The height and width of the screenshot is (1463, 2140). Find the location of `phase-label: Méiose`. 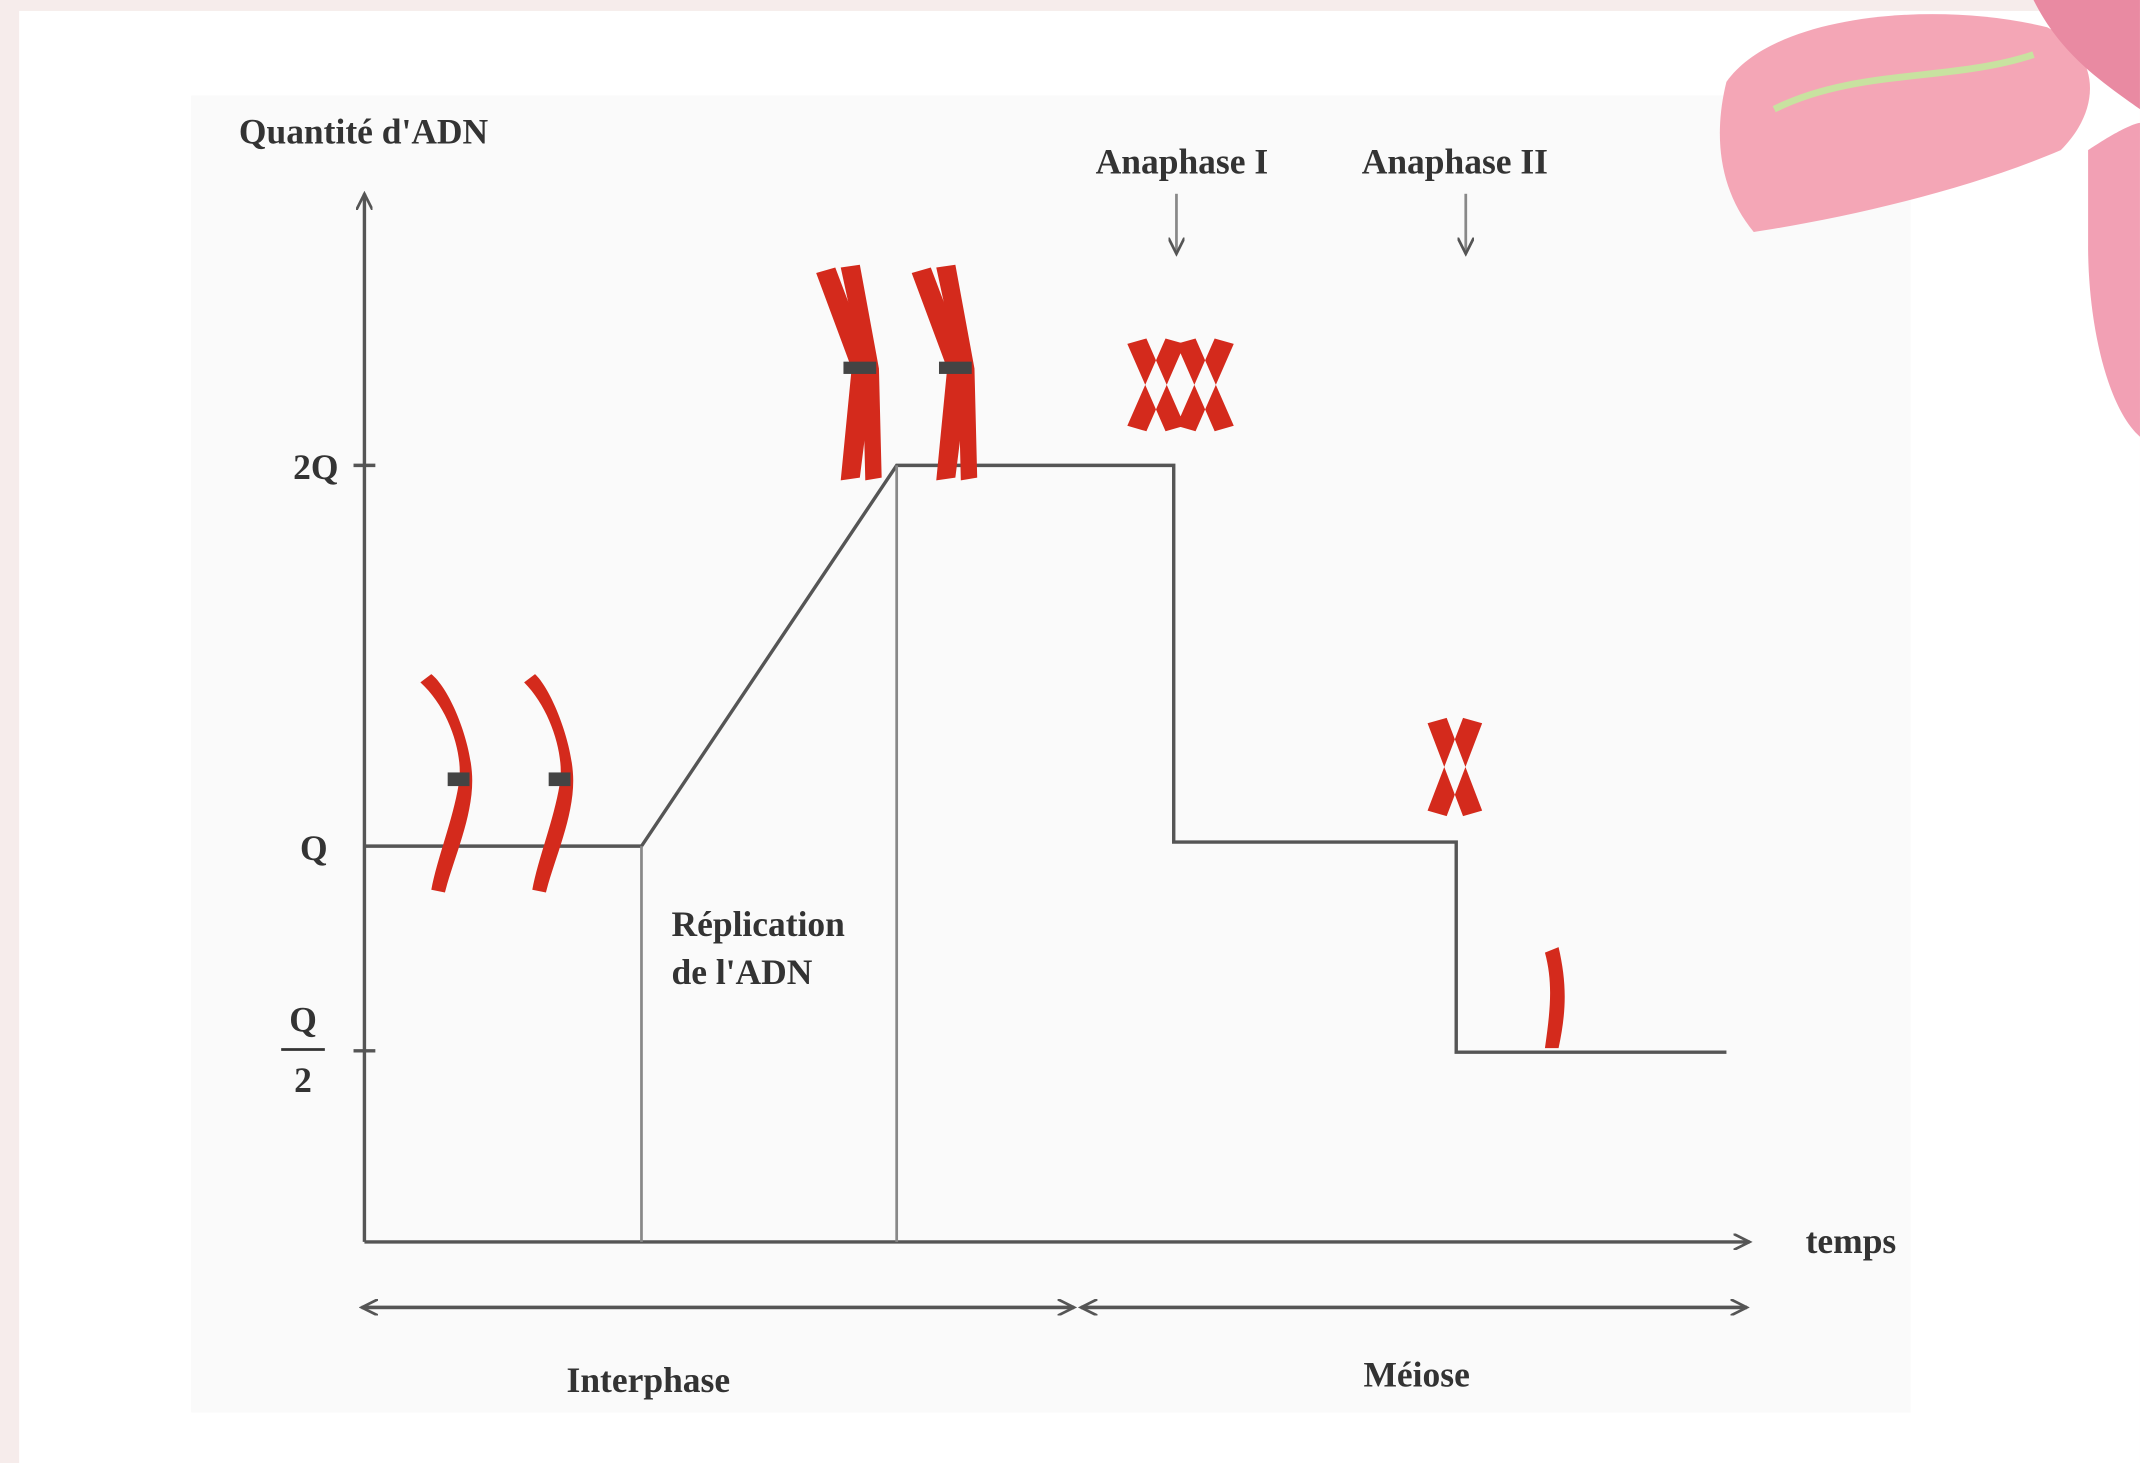

phase-label: Méiose is located at coordinates (1416, 1375).